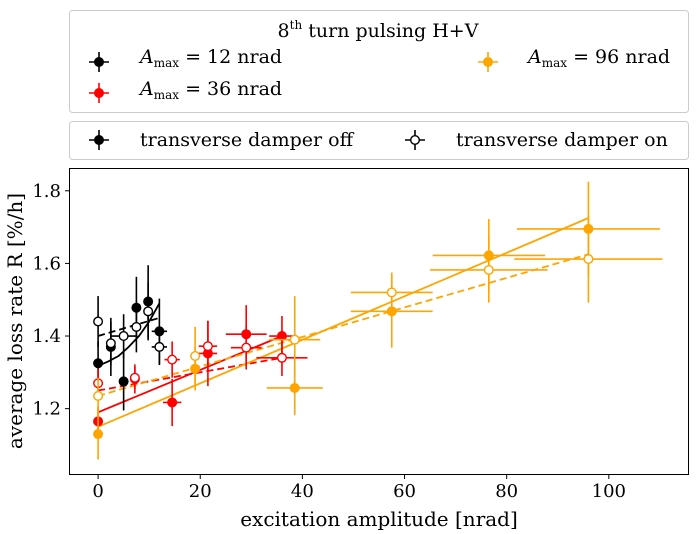 This screenshot has width=697, height=534. Describe the element at coordinates (562, 140) in the screenshot. I see `legend-label-damper-on: transverse damper on` at that location.